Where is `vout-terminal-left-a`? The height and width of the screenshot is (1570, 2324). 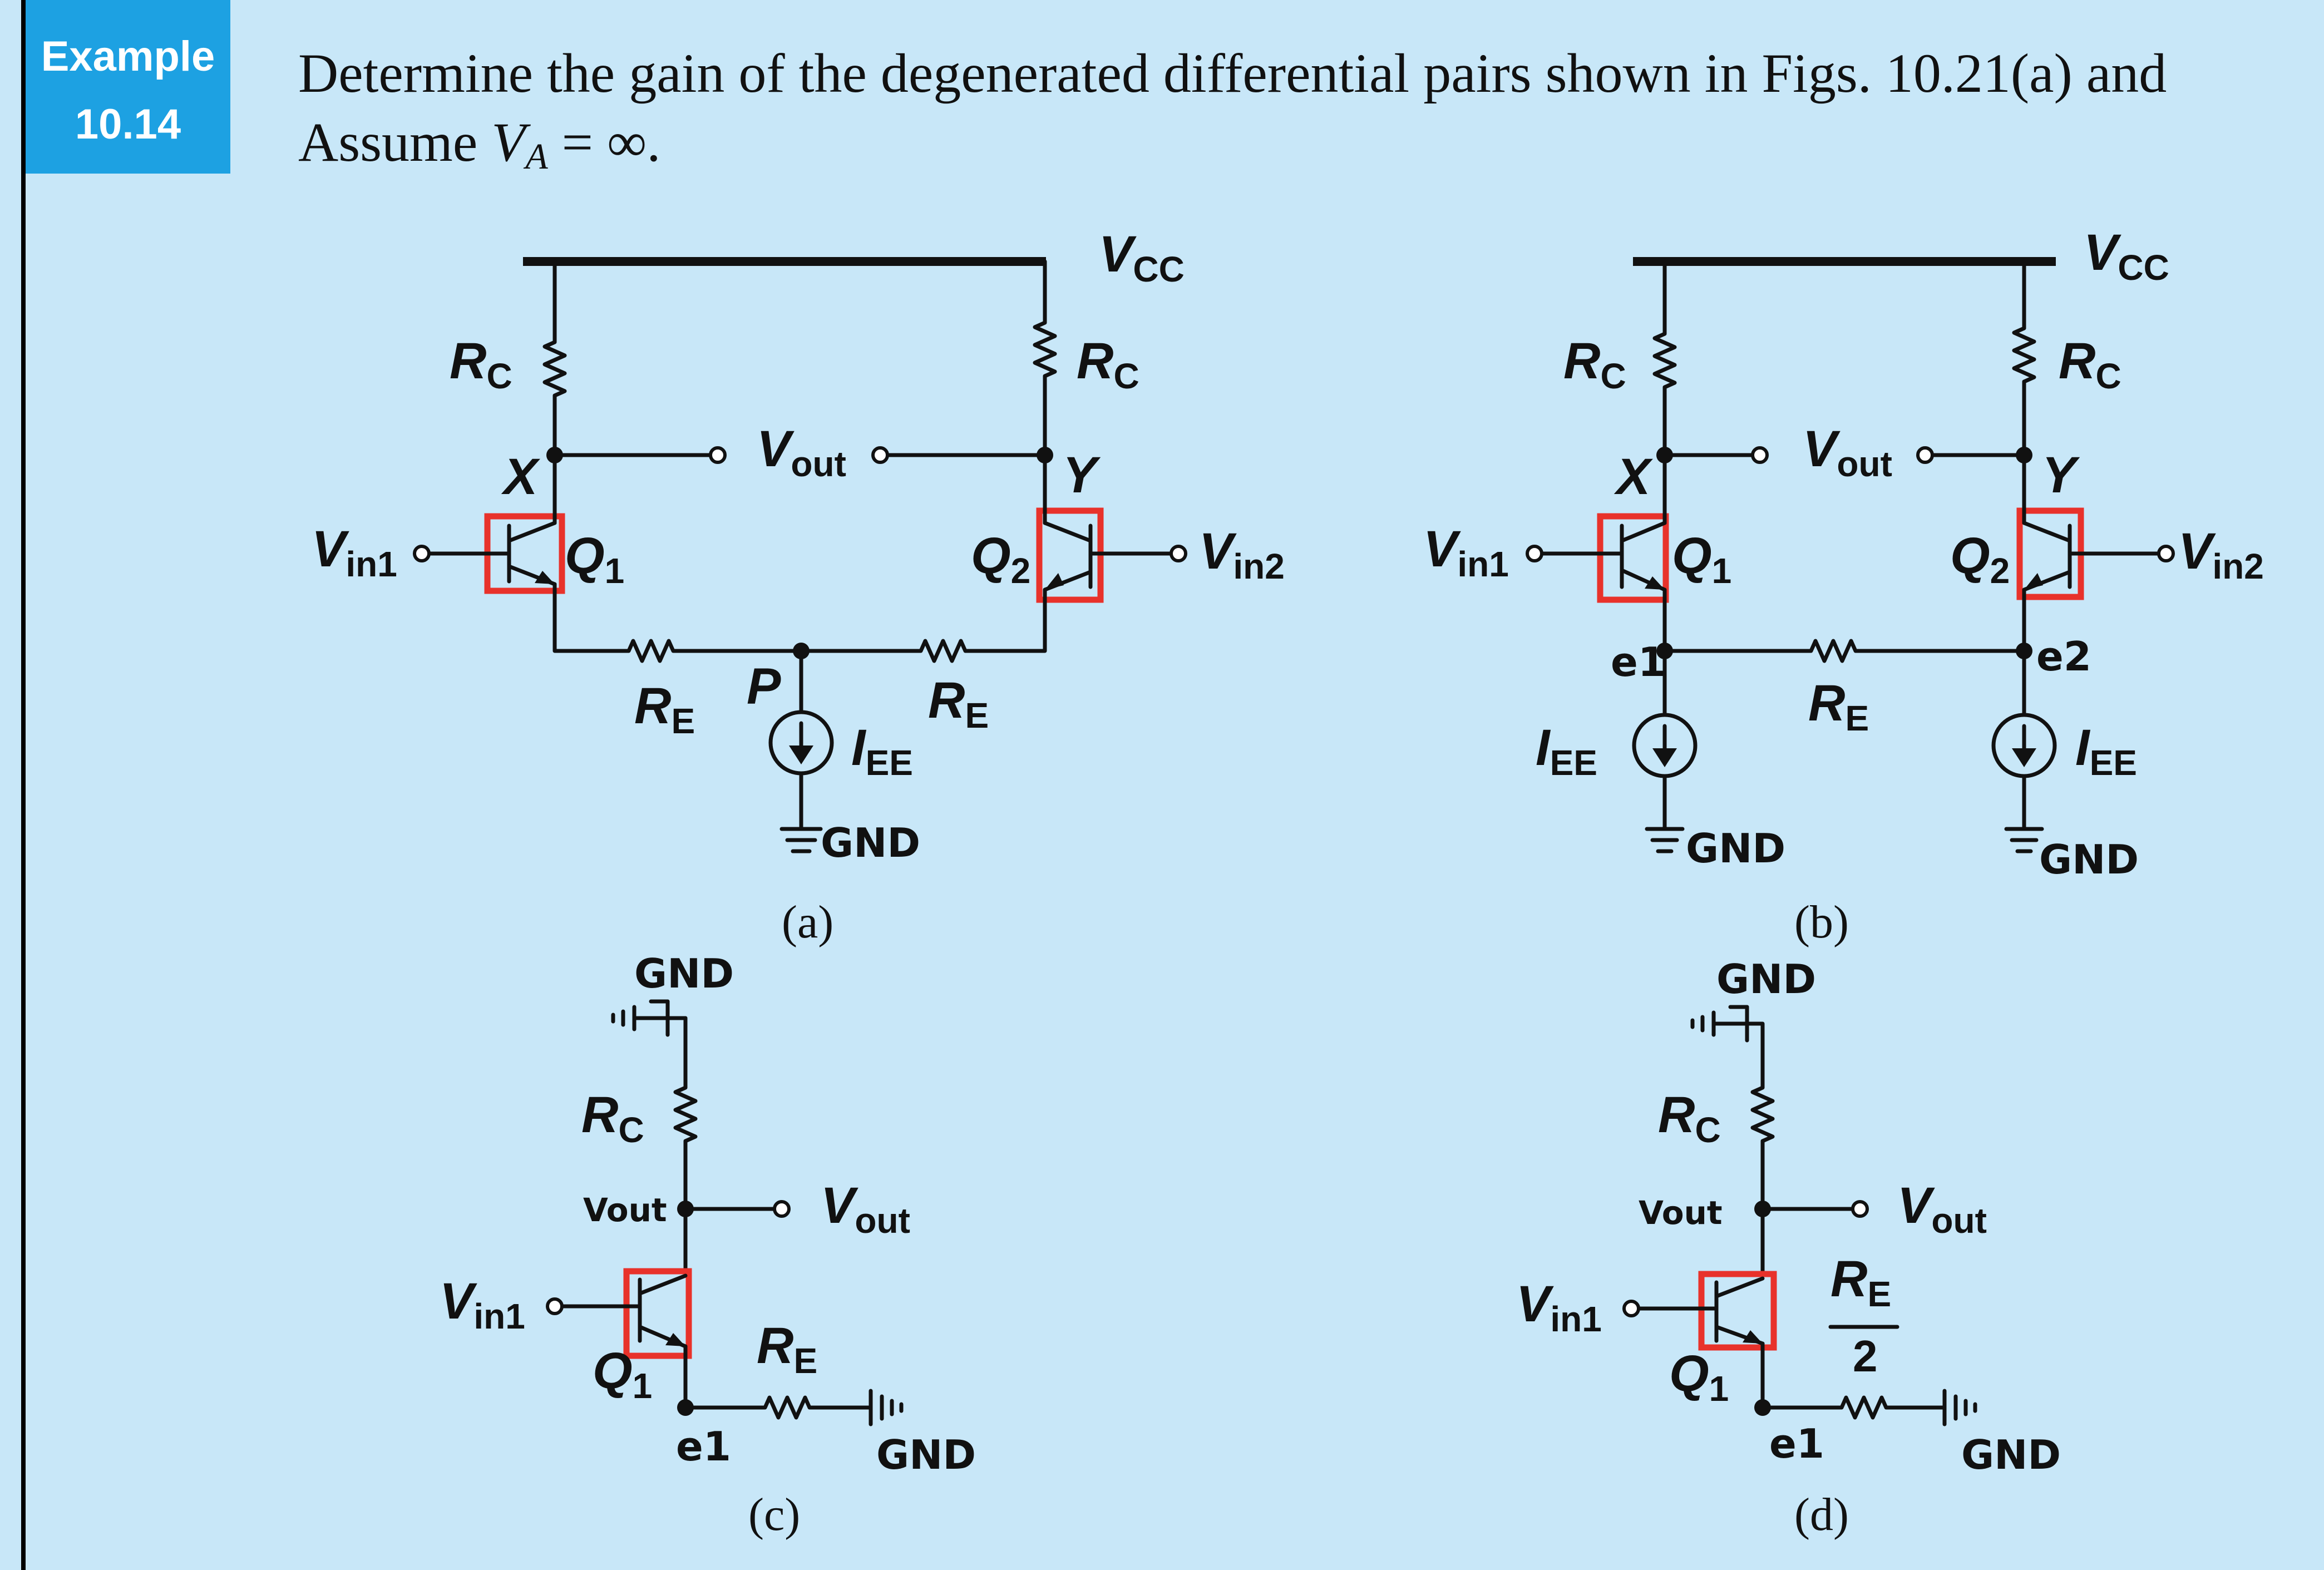
vout-terminal-left-a is located at coordinates (718, 455).